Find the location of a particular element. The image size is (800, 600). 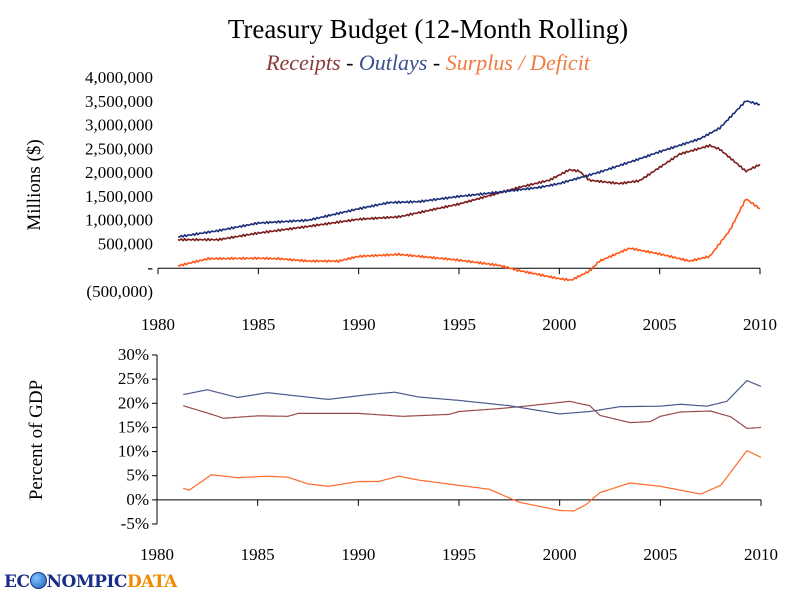

series-line-deficit is located at coordinates (469, 240).